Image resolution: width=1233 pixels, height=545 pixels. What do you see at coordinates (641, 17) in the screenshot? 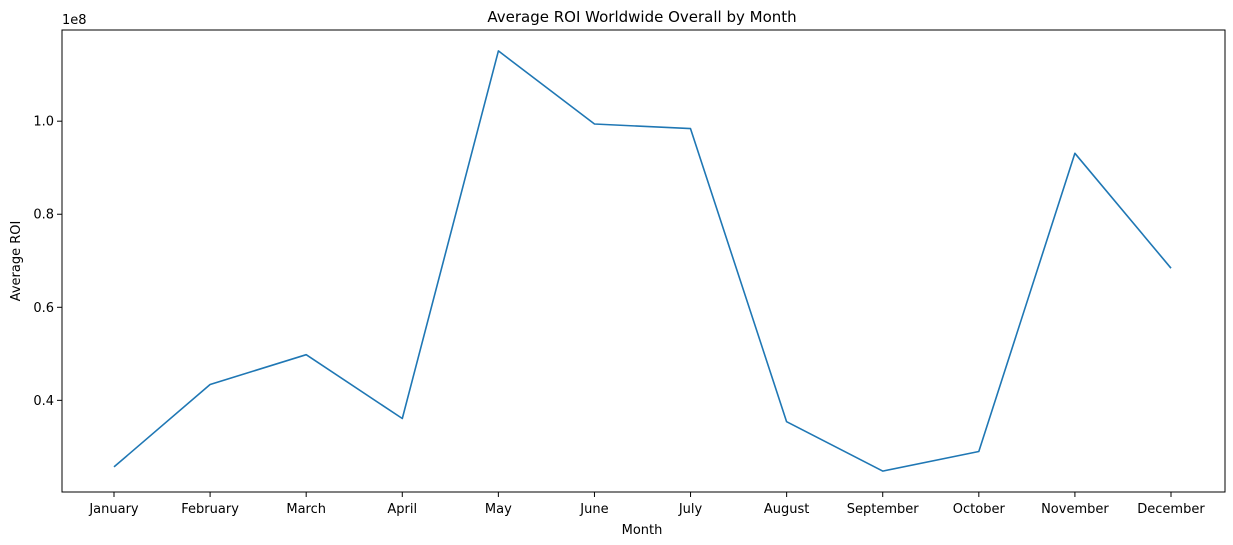
I see `chart-title: Average ROI Worldwide Overall by Month` at bounding box center [641, 17].